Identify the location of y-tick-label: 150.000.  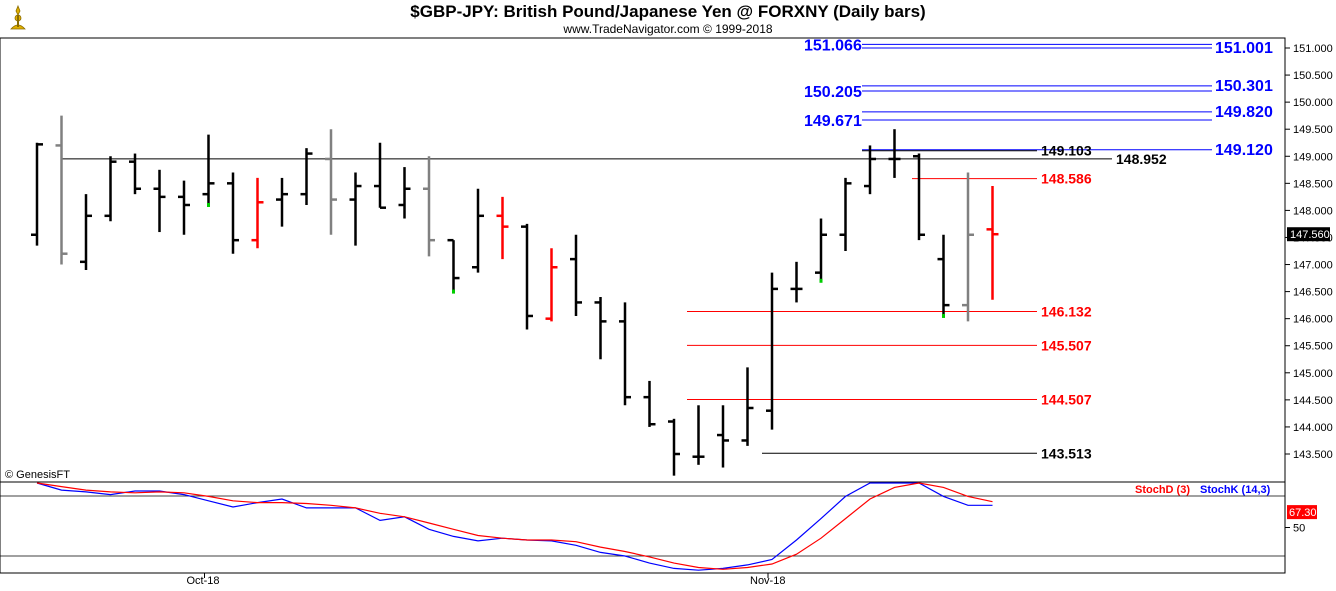
(1313, 103).